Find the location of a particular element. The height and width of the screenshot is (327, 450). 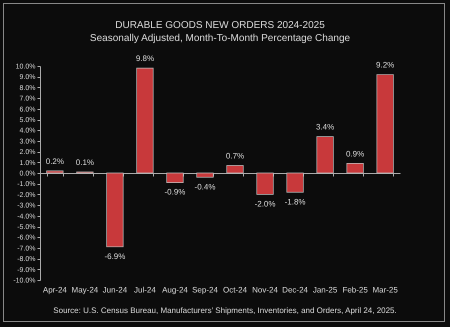

data-label: 9.2% is located at coordinates (385, 65).